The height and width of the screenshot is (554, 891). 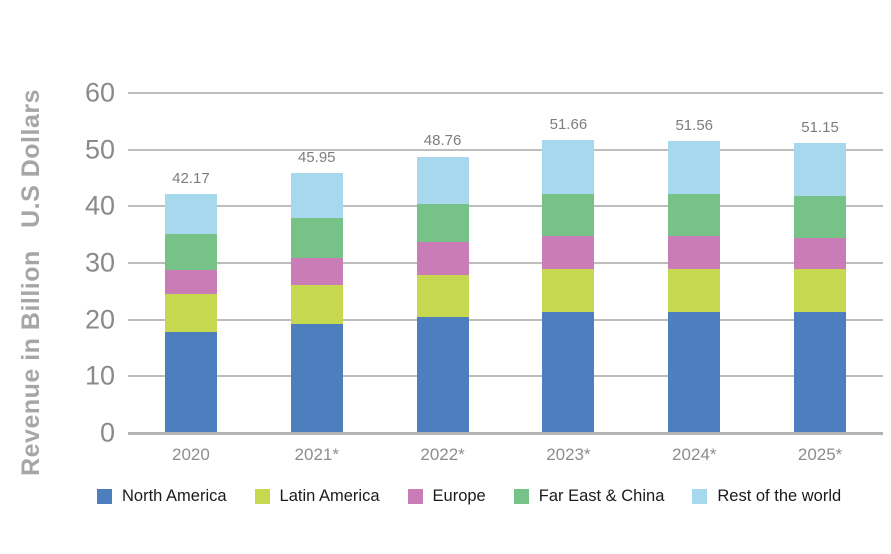 I want to click on x-axis-baseline, so click(x=505, y=433).